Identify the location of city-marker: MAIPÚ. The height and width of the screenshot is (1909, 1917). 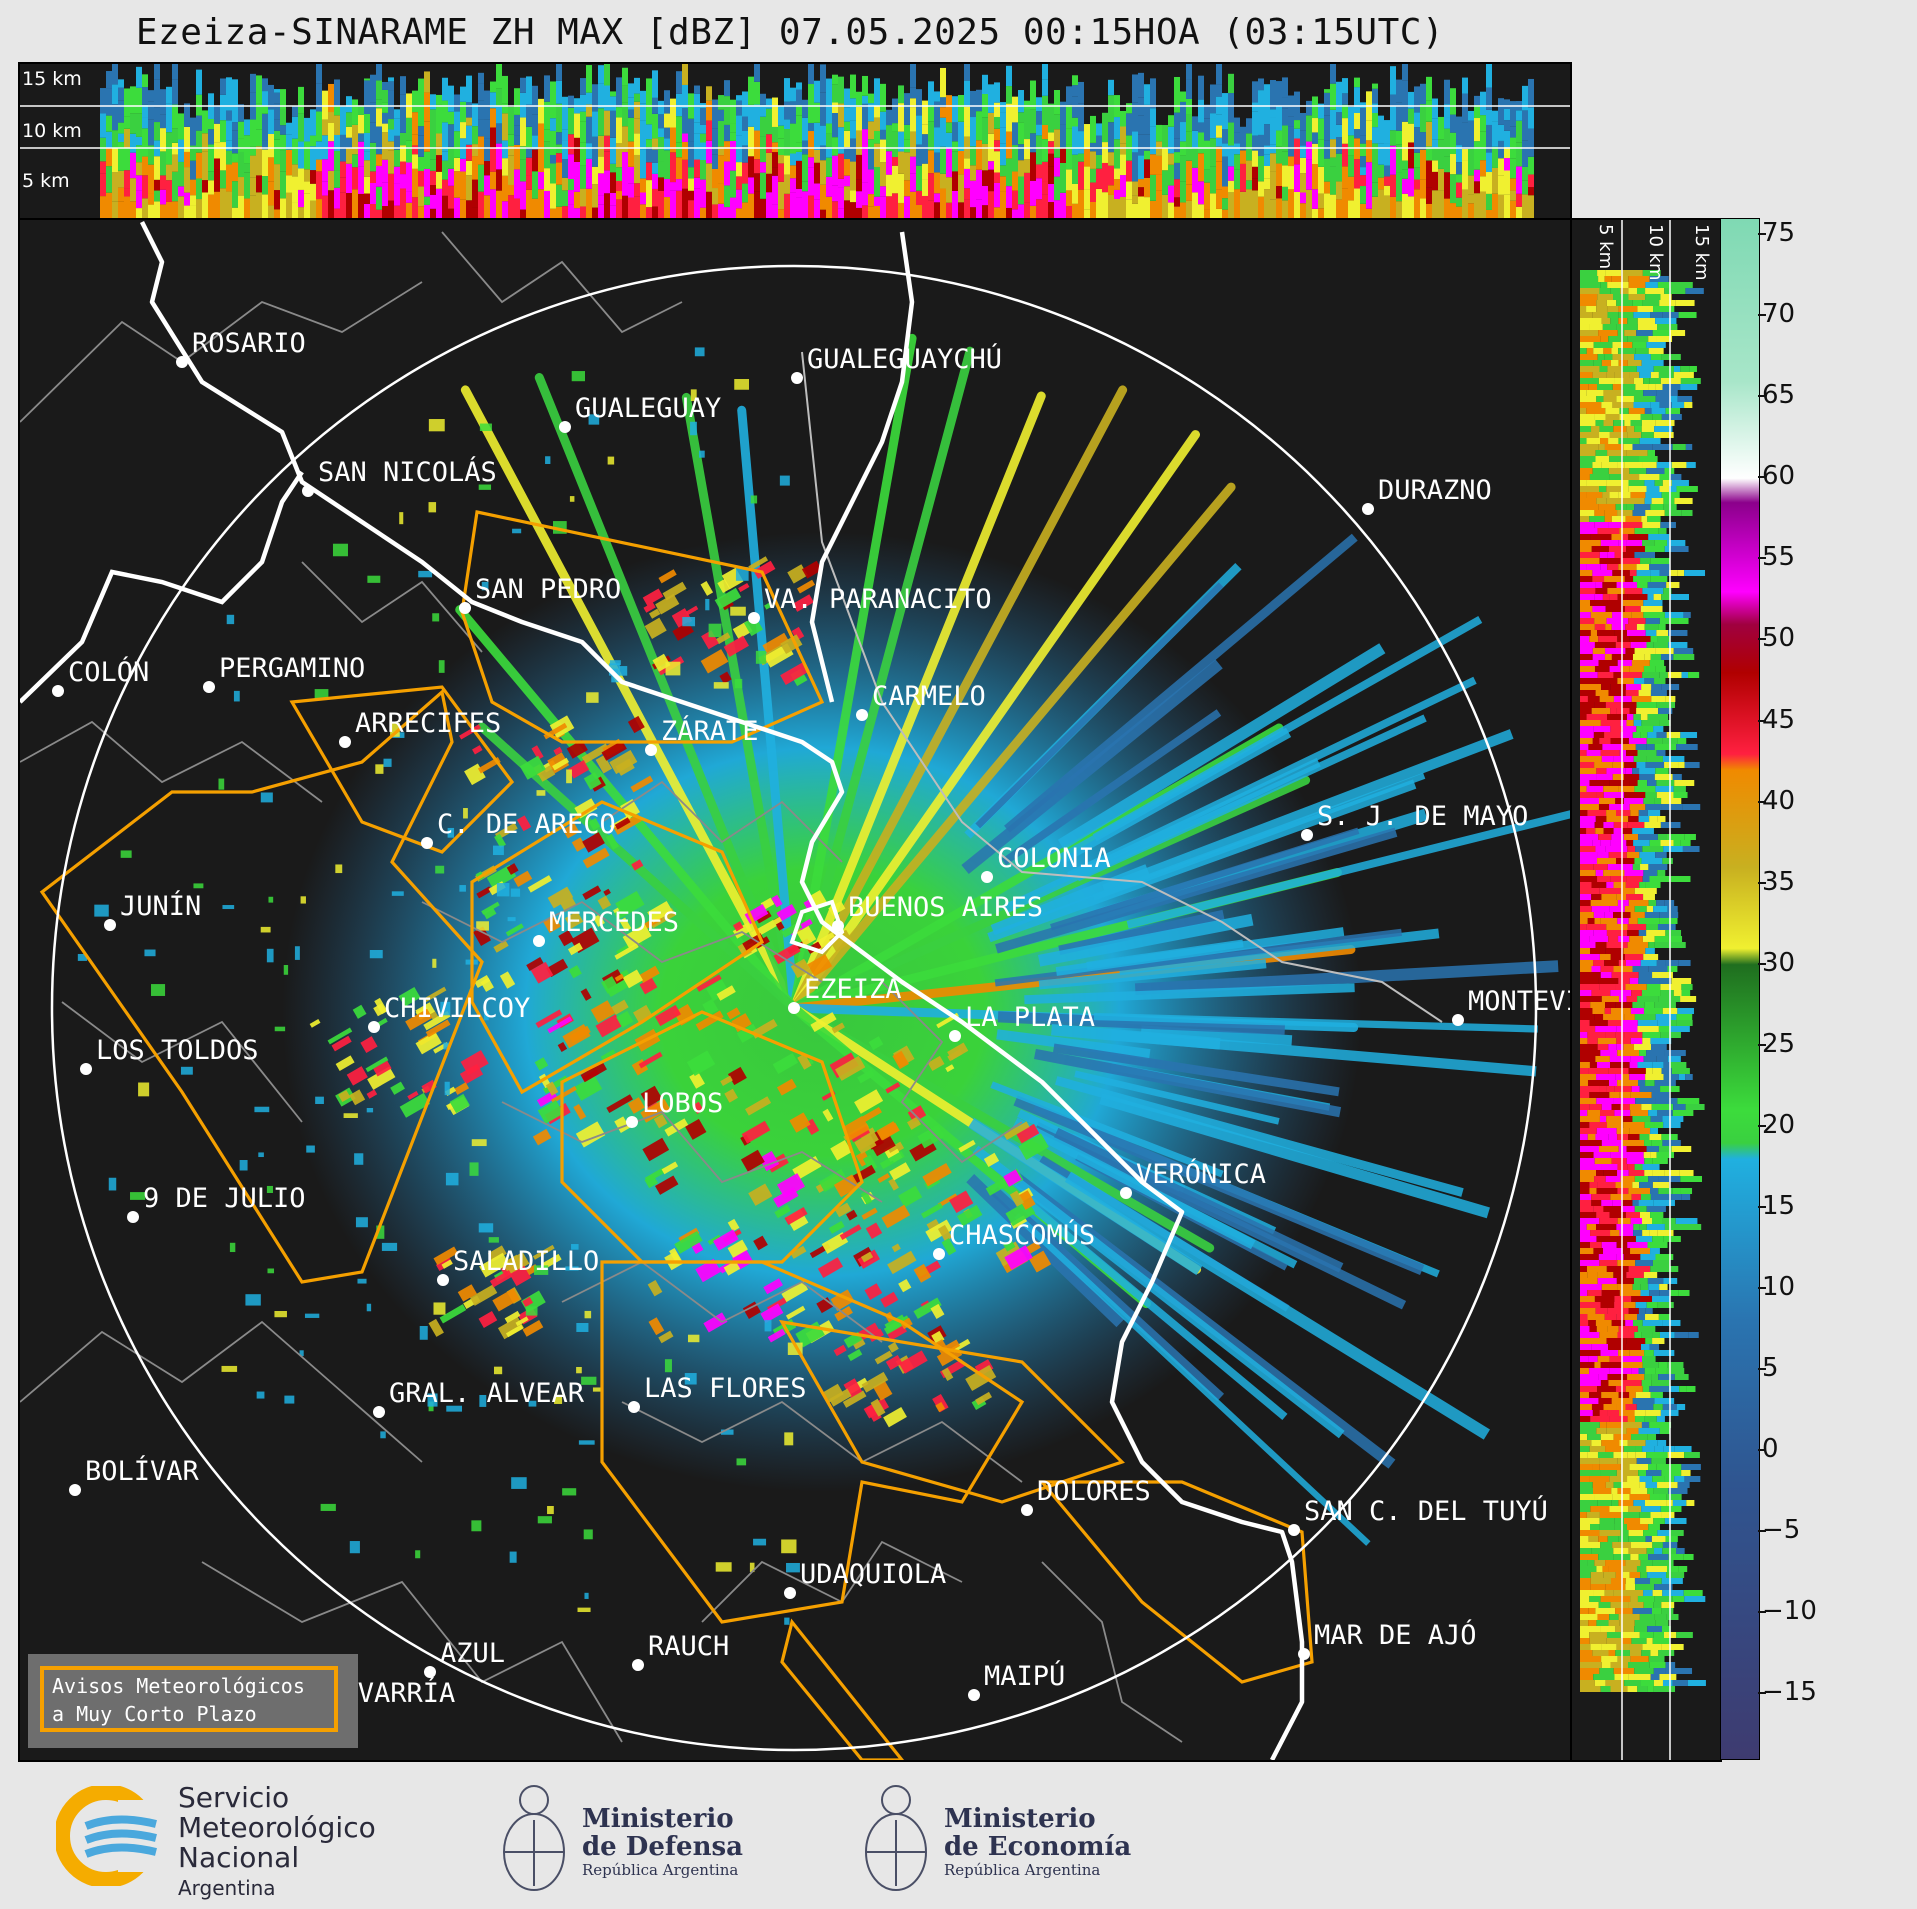
(1016, 1680).